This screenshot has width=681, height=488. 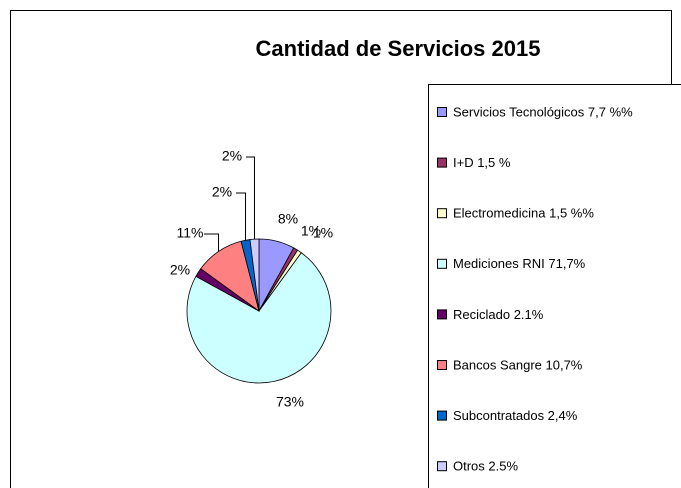 I want to click on legend-label: Servicios Tecnológicos 7,7 %%, so click(x=543, y=111).